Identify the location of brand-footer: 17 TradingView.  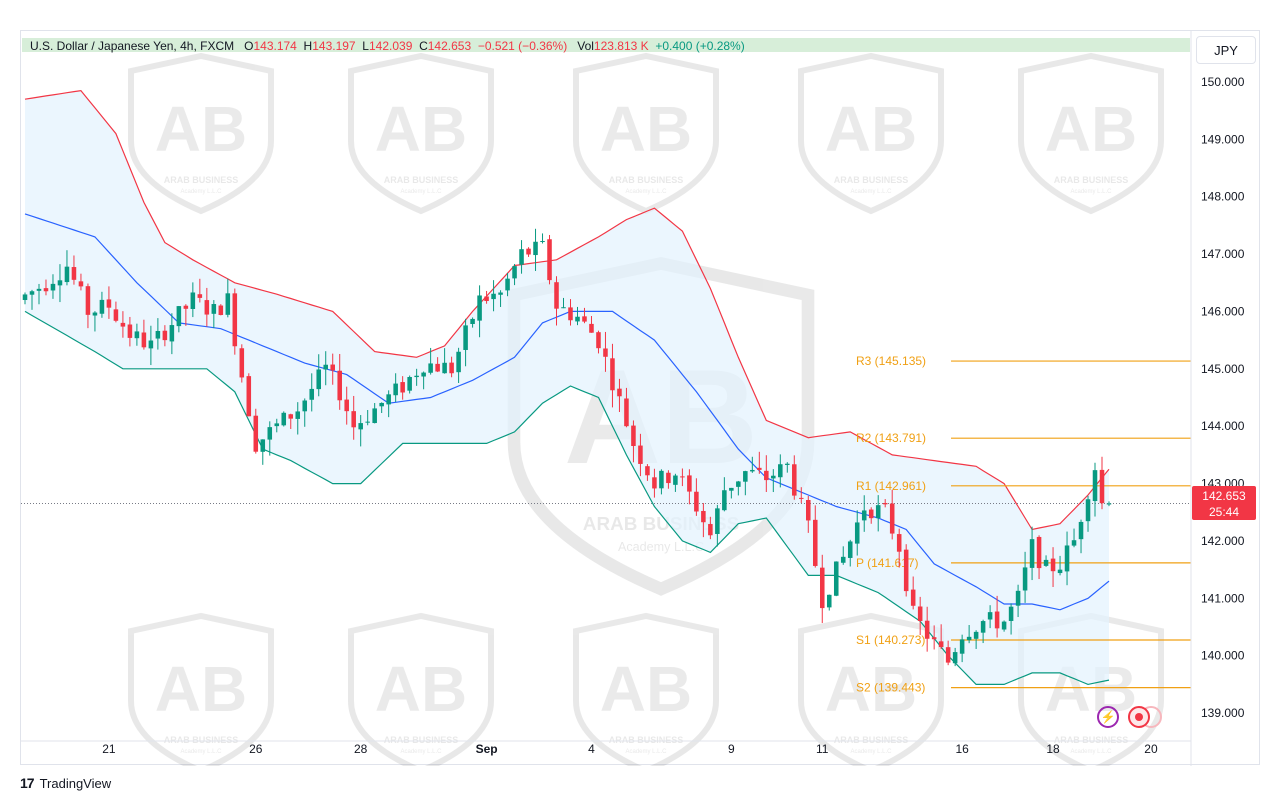
(65, 783).